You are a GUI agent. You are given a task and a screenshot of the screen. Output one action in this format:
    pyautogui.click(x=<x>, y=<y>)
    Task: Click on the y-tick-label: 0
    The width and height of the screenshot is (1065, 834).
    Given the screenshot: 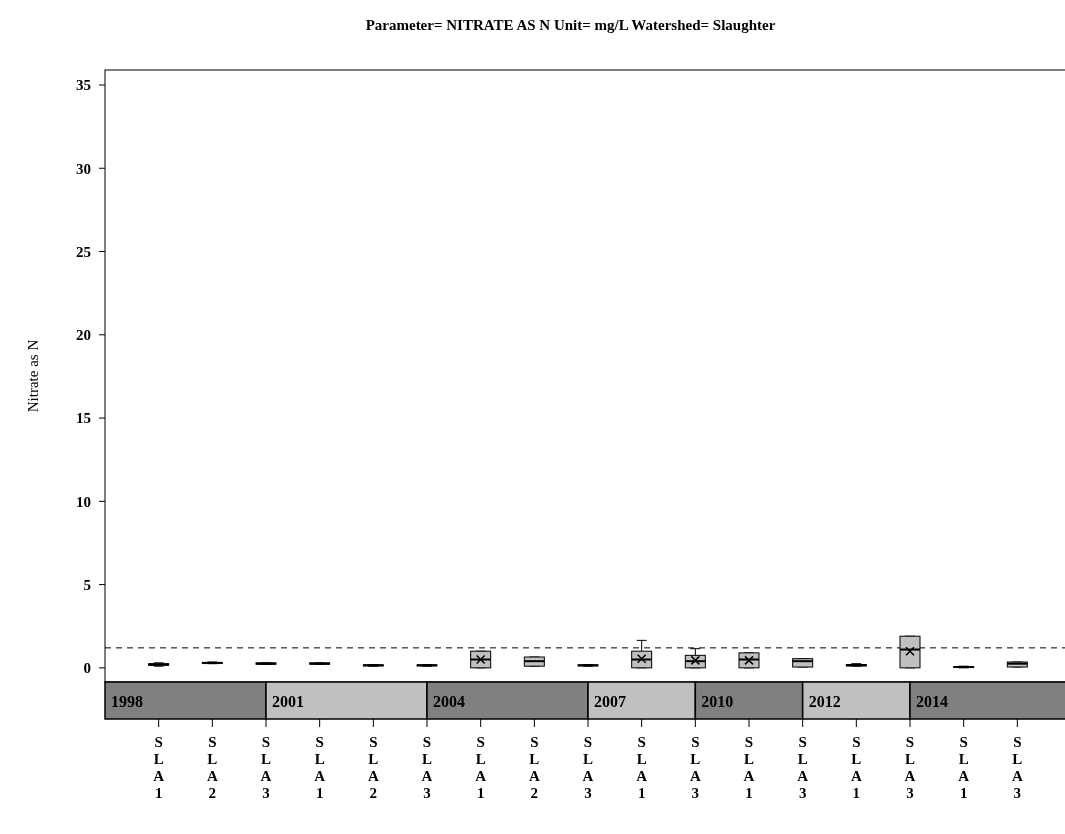 What is the action you would take?
    pyautogui.click(x=87, y=668)
    